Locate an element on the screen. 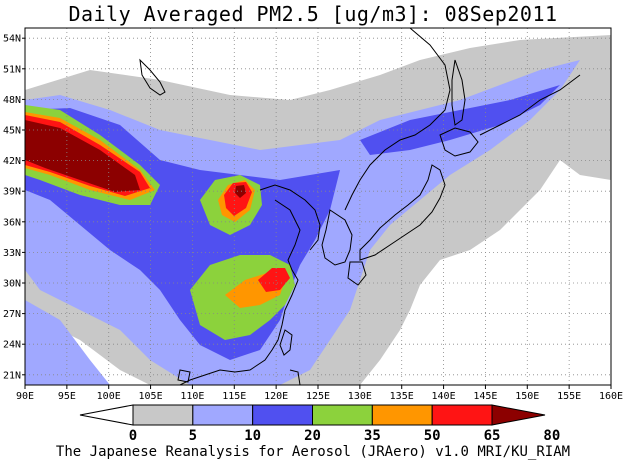  coastline-taiwan is located at coordinates (286, 342).